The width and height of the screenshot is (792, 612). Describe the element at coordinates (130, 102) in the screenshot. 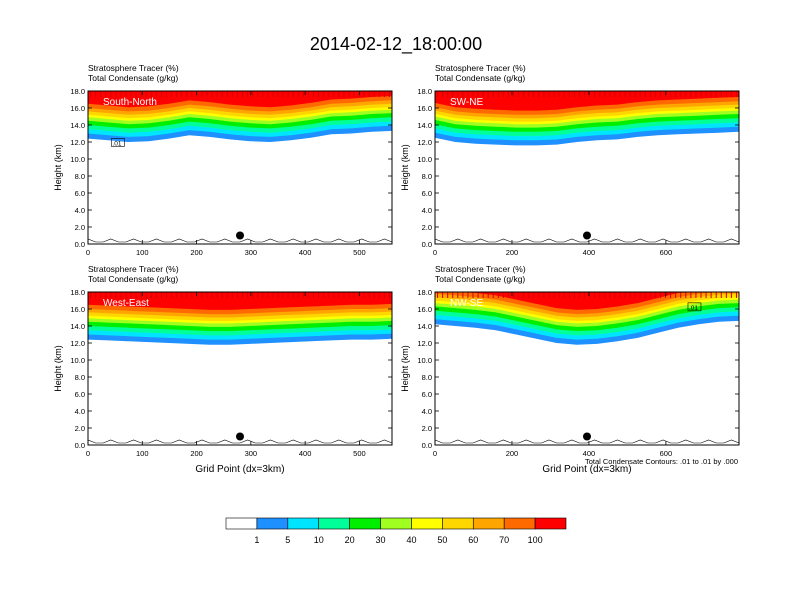

I see `panel-label: South-North` at that location.